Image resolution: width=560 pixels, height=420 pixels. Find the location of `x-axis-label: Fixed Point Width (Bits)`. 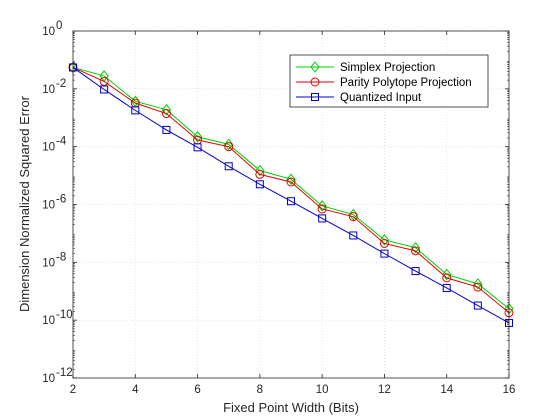

x-axis-label: Fixed Point Width (Bits) is located at coordinates (291, 407).